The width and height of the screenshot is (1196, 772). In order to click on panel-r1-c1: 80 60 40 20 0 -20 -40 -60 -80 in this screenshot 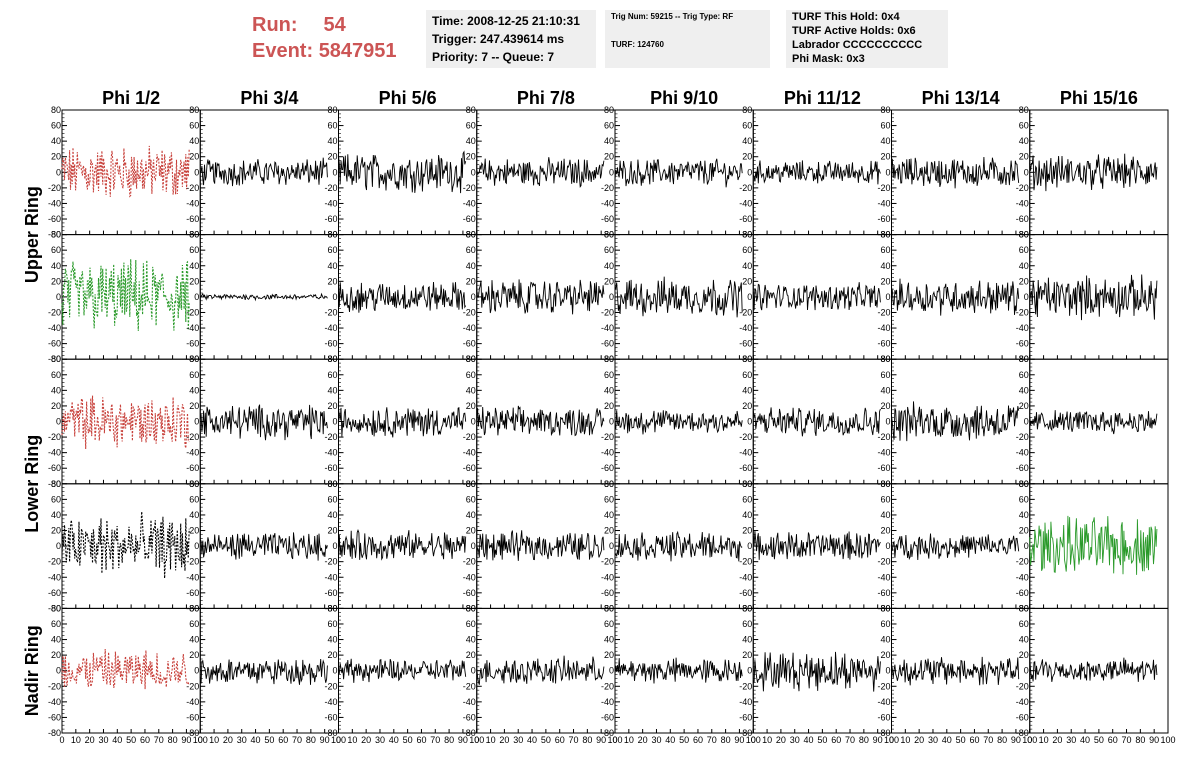, I will do `click(124, 172)`.